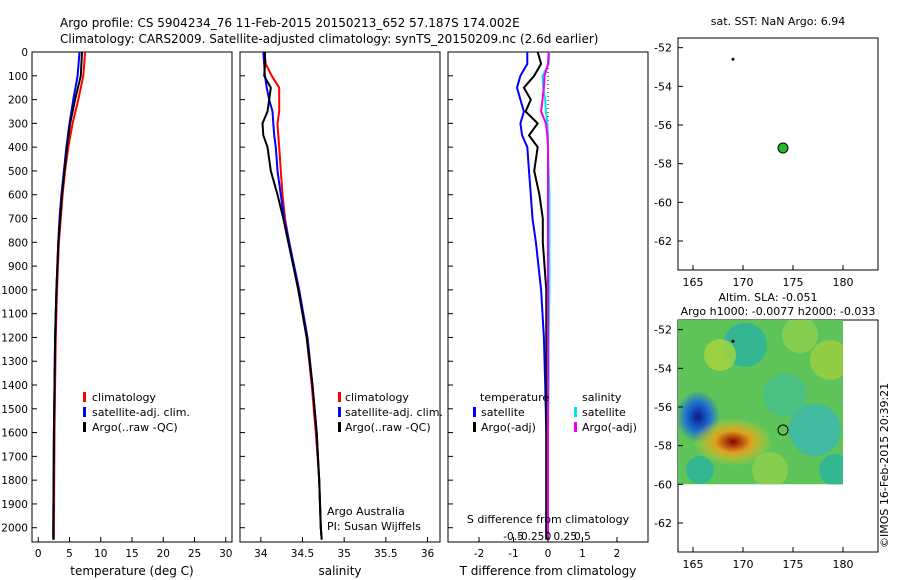 The image size is (900, 580). Describe the element at coordinates (14, 434) in the screenshot. I see `depth-tick-label: 1600` at that location.